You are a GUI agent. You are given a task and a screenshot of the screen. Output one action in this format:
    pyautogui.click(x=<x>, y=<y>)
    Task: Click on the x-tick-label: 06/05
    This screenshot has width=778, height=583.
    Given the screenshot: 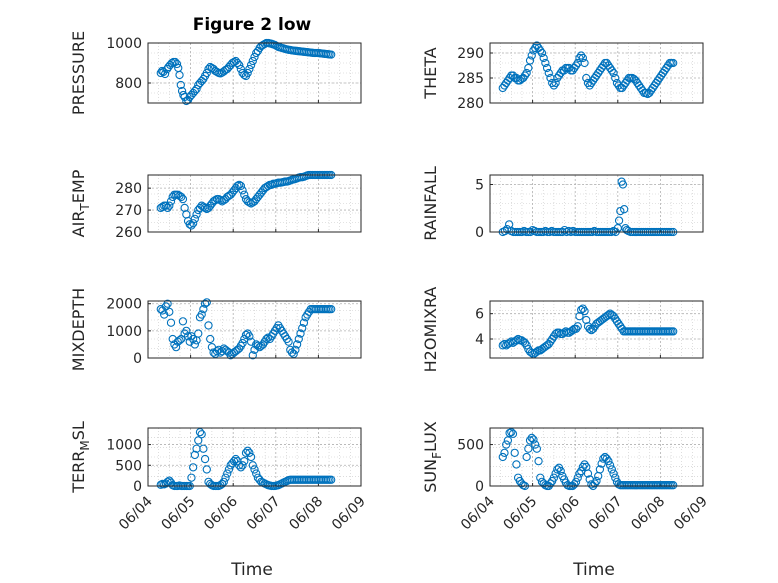 What is the action you would take?
    pyautogui.click(x=521, y=514)
    